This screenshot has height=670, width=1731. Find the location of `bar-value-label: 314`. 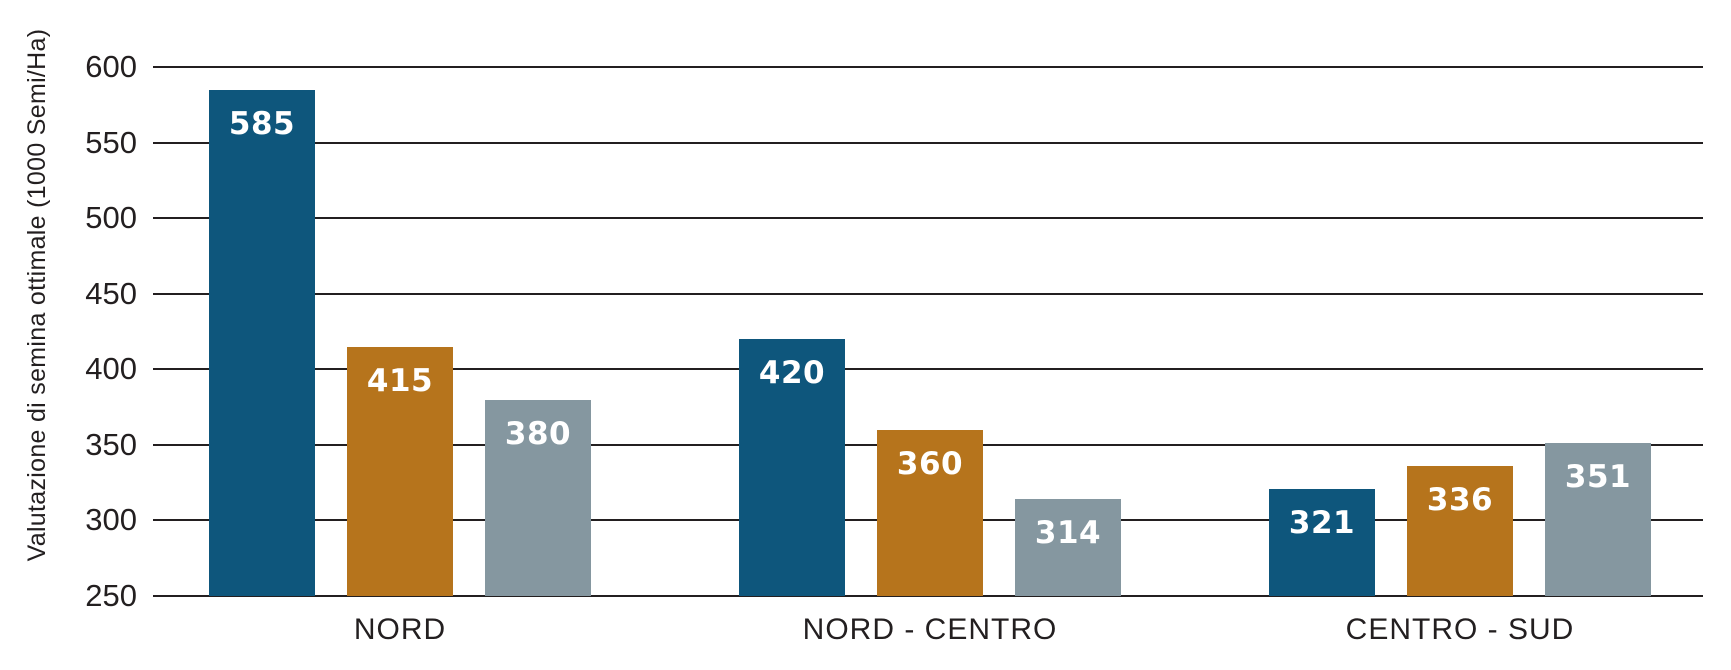

bar-value-label: 314 is located at coordinates (1068, 533).